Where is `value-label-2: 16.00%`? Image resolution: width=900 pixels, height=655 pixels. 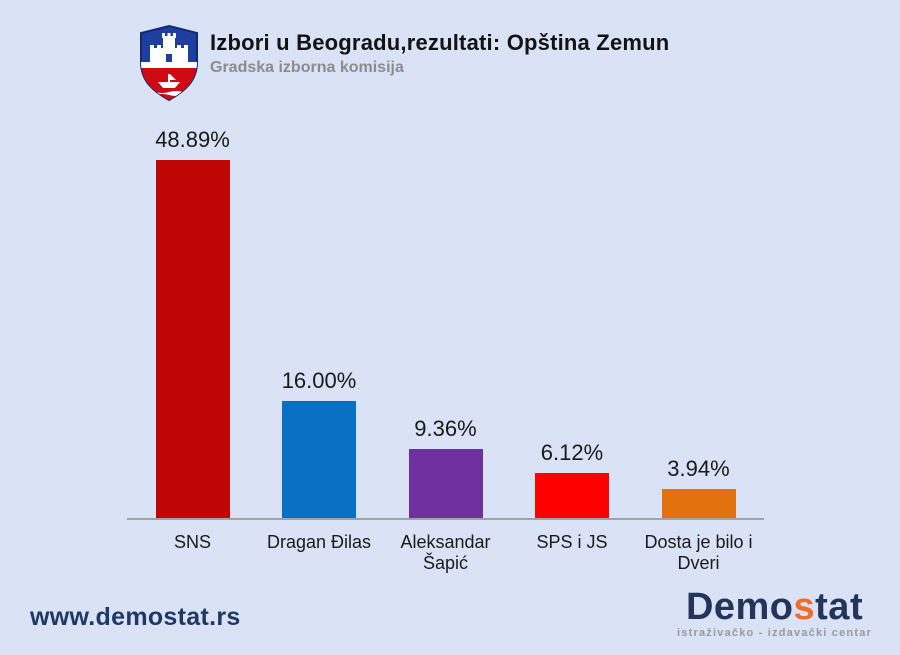 value-label-2: 16.00% is located at coordinates (319, 380).